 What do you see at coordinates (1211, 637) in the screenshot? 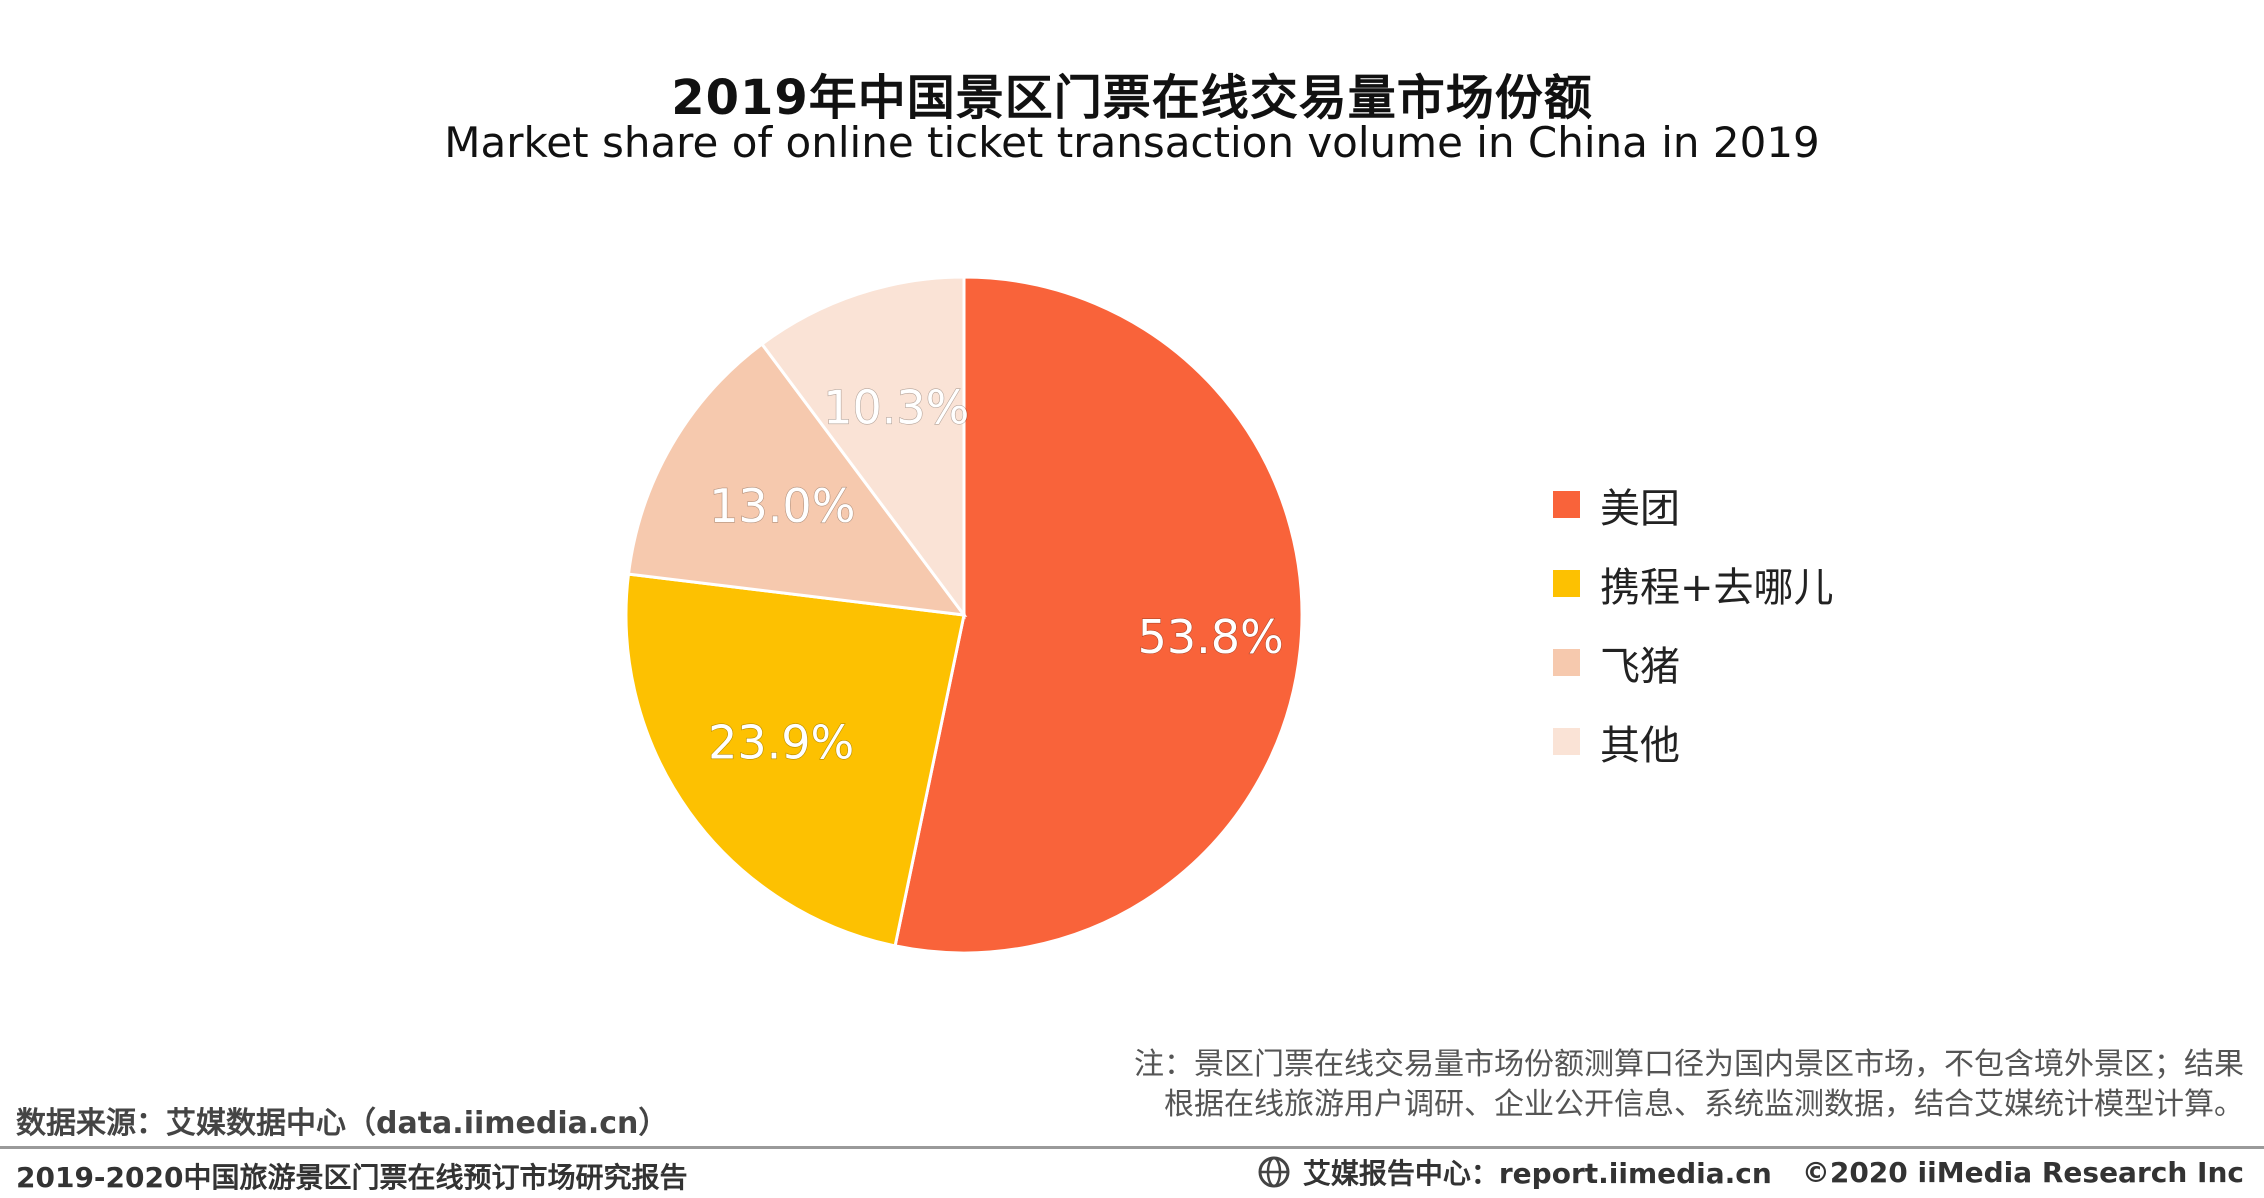
I see `pie-data-label: 53.8%` at bounding box center [1211, 637].